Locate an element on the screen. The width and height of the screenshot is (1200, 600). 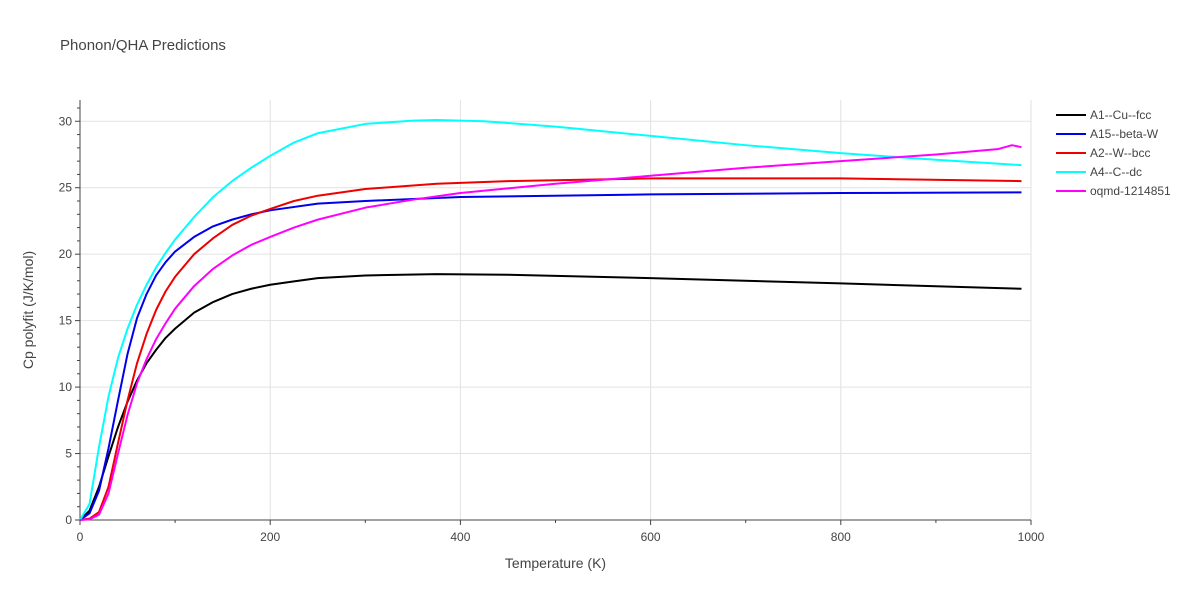
x-axis-title: Temperature (K) is located at coordinates (555, 563).